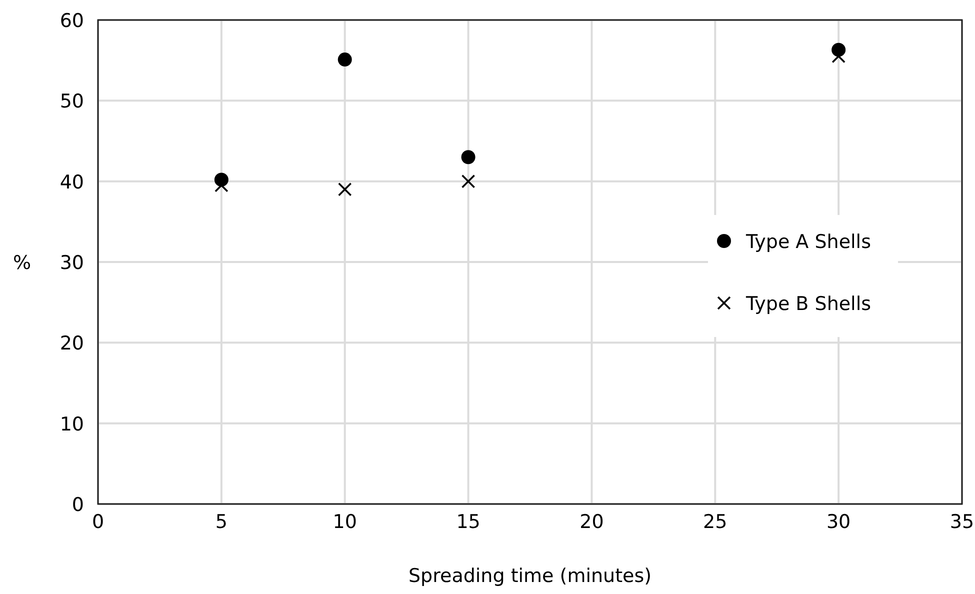 The image size is (975, 594). Describe the element at coordinates (72, 263) in the screenshot. I see `y-tick-label: 30` at that location.